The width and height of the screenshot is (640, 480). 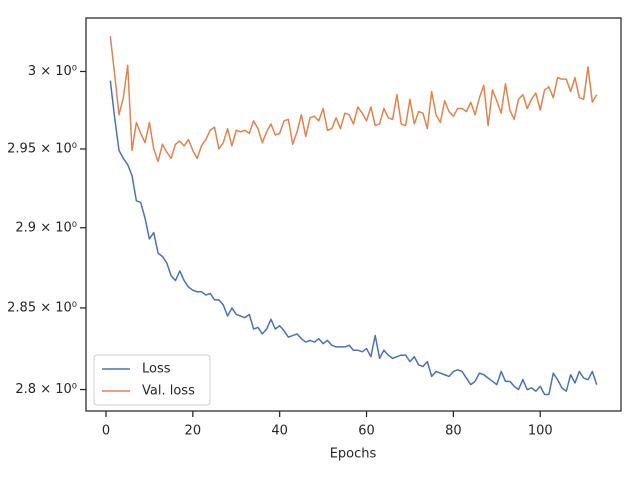 What do you see at coordinates (453, 431) in the screenshot?
I see `x-tick-label: 80` at bounding box center [453, 431].